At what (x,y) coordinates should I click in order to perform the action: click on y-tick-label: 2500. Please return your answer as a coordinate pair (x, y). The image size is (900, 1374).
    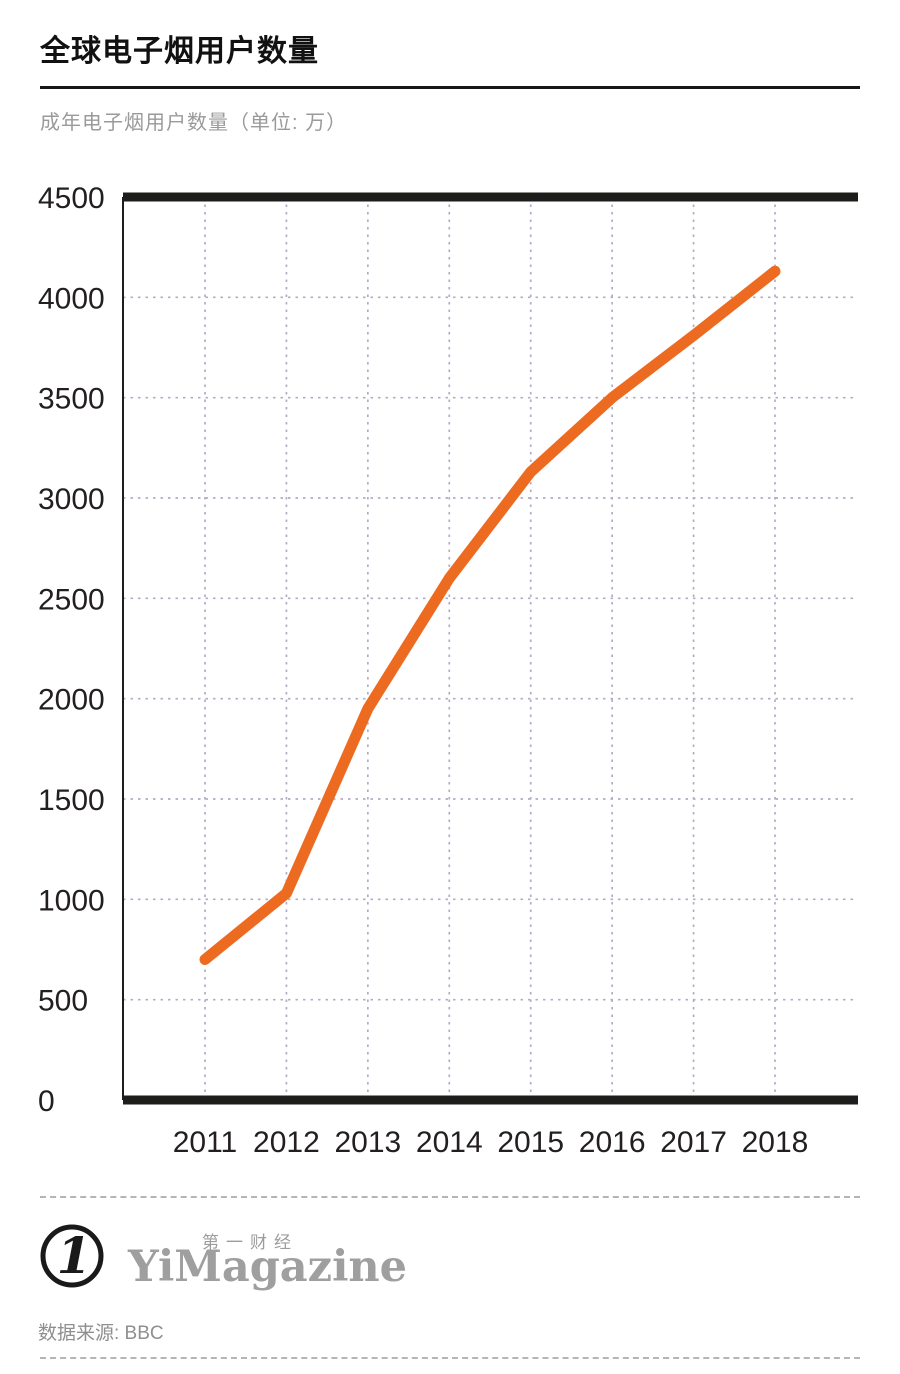
    Looking at the image, I should click on (71, 599).